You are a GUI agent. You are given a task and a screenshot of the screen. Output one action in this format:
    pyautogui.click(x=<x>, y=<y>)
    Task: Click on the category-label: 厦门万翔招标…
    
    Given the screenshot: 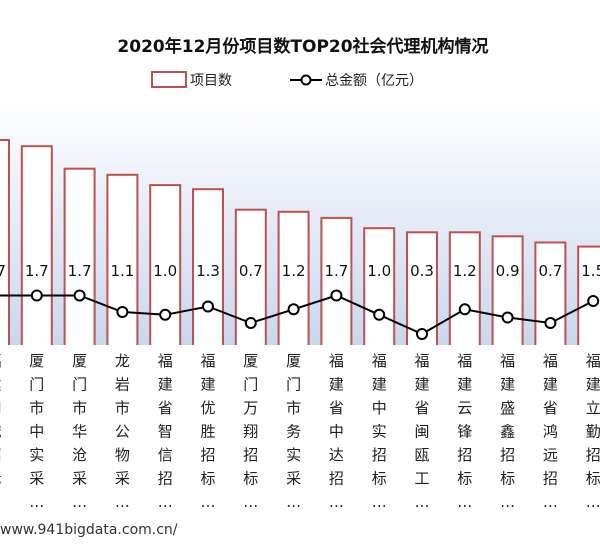 What is the action you would take?
    pyautogui.click(x=250, y=431)
    